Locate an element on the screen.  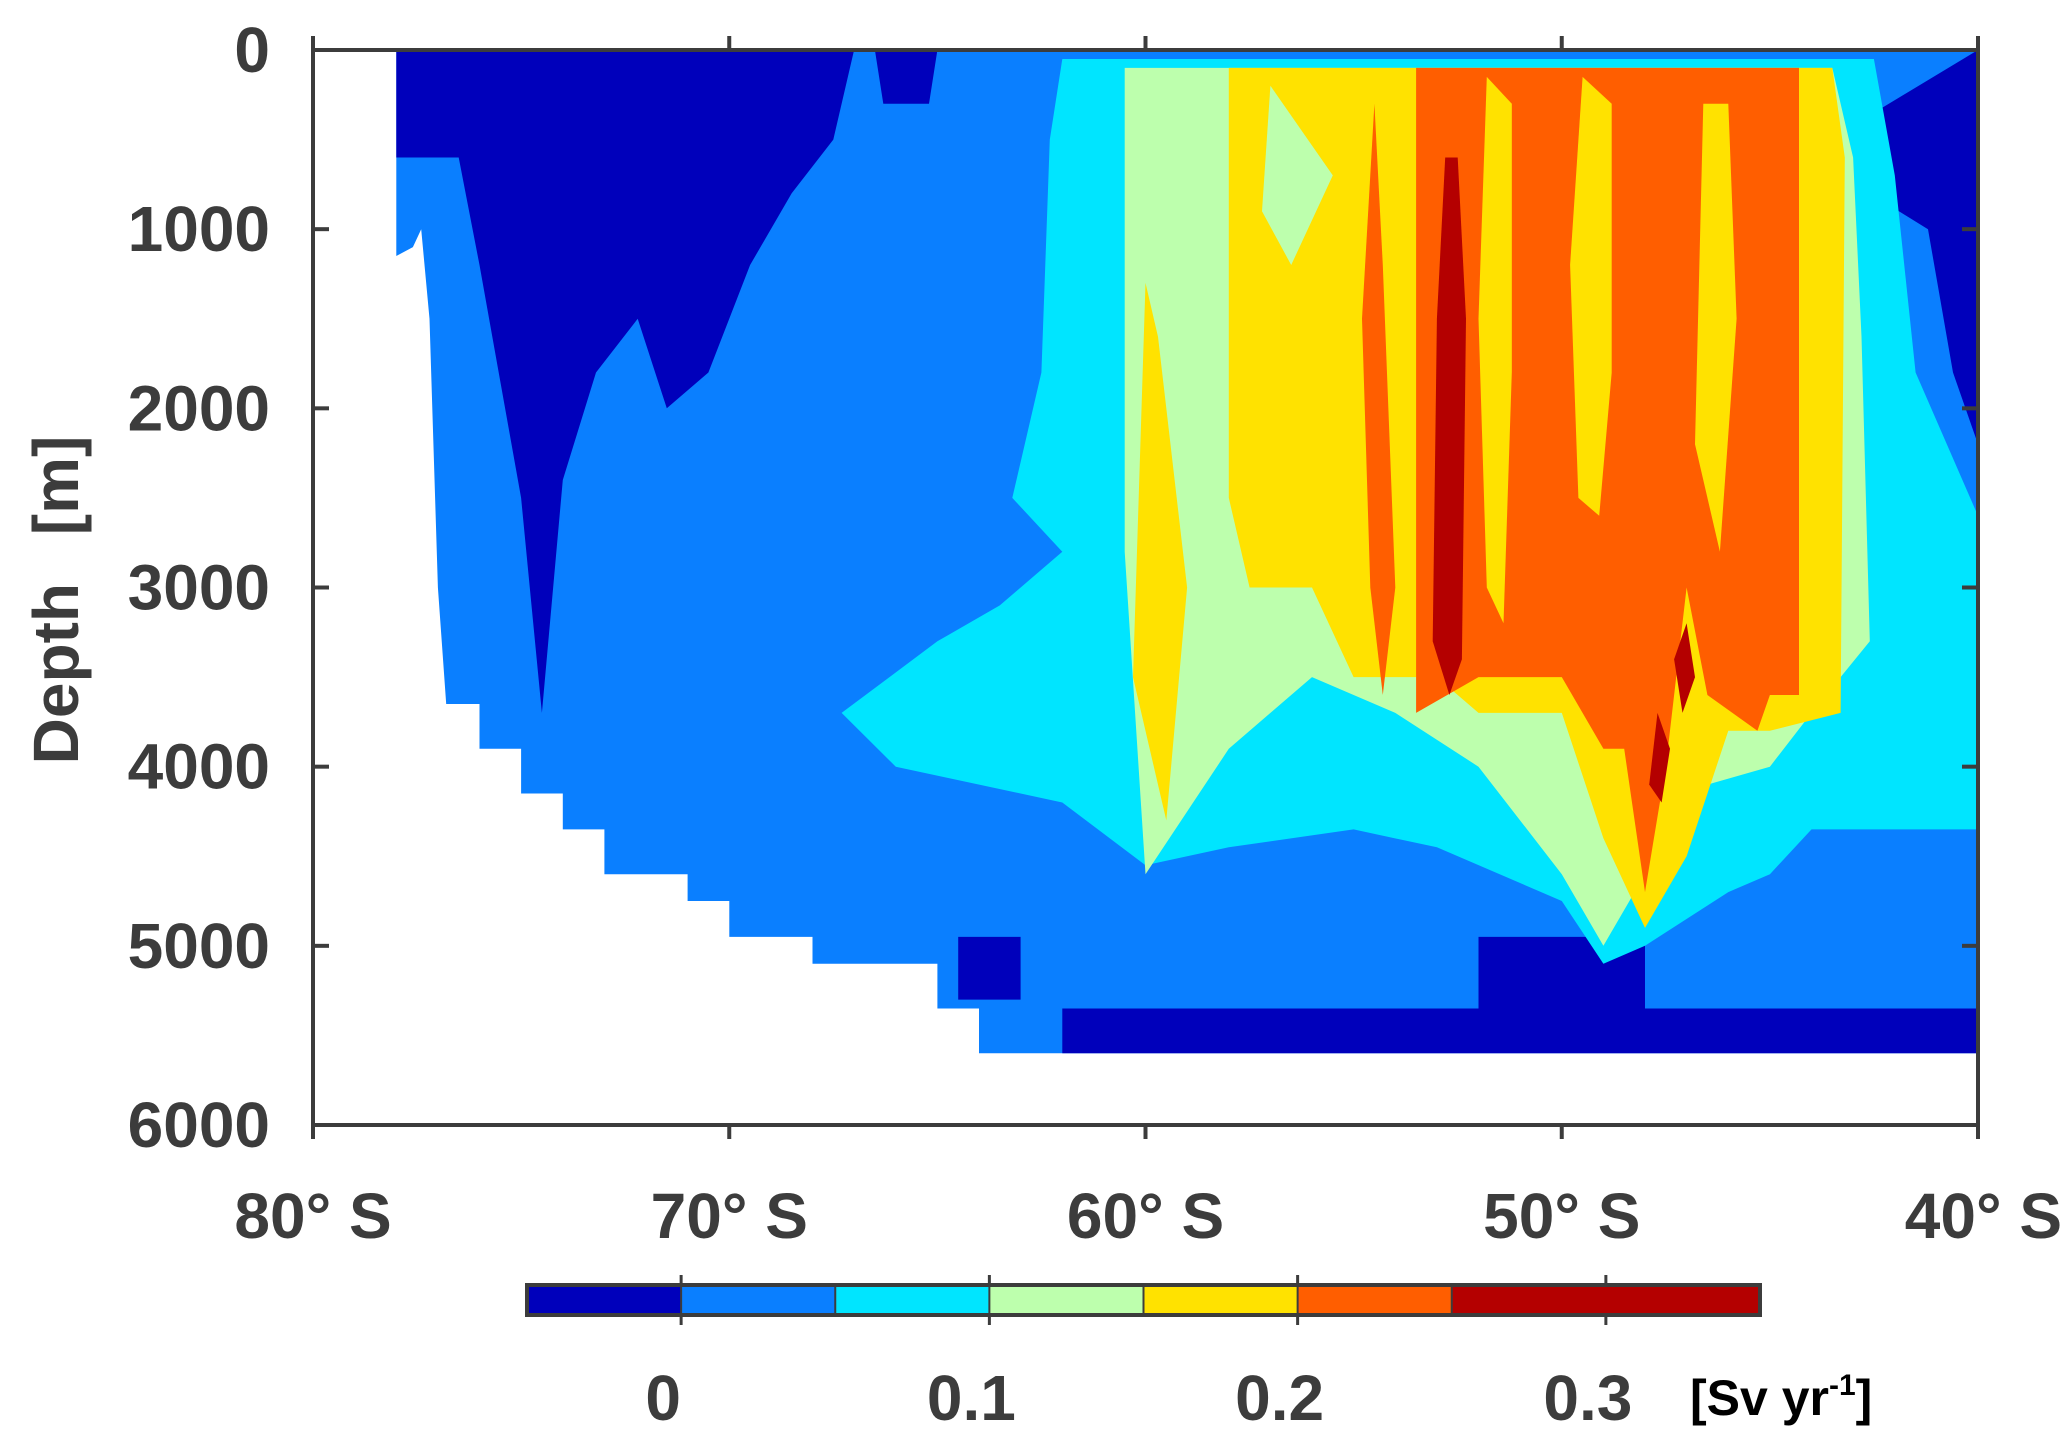
y-axis-title: Depth [m] is located at coordinates (56, 600).